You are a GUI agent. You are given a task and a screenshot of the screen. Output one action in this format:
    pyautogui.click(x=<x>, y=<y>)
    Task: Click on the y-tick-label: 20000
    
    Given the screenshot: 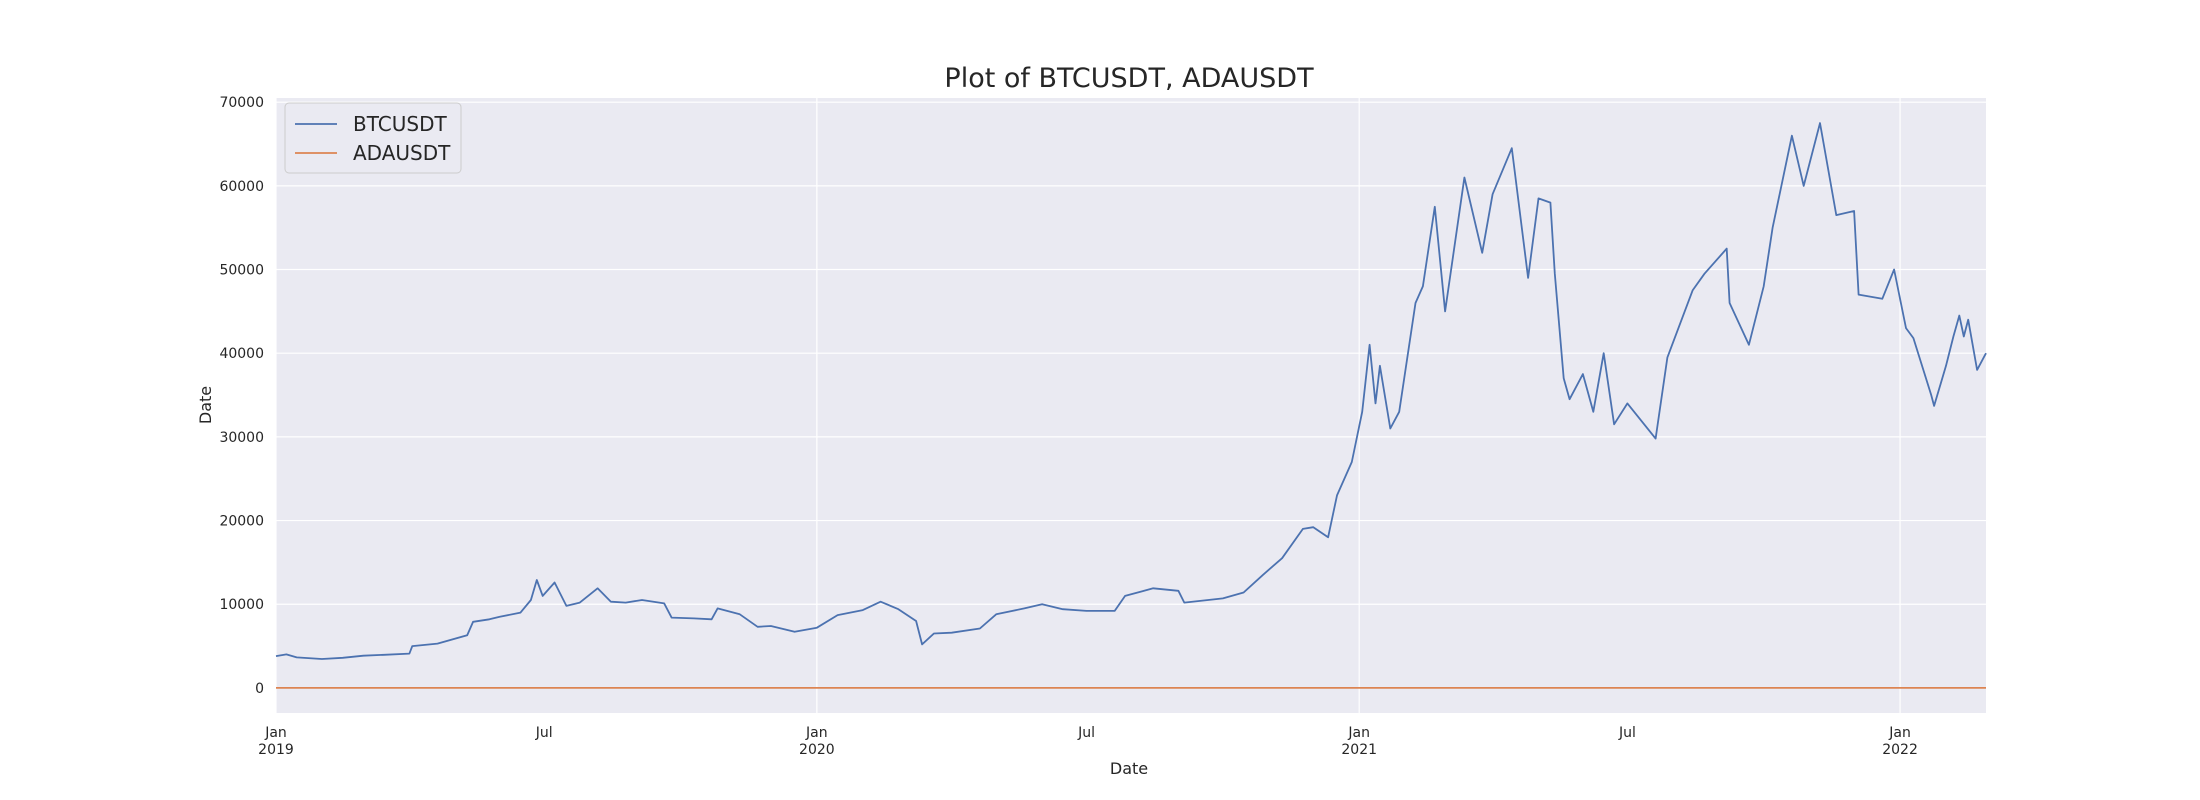 What is the action you would take?
    pyautogui.click(x=241, y=522)
    